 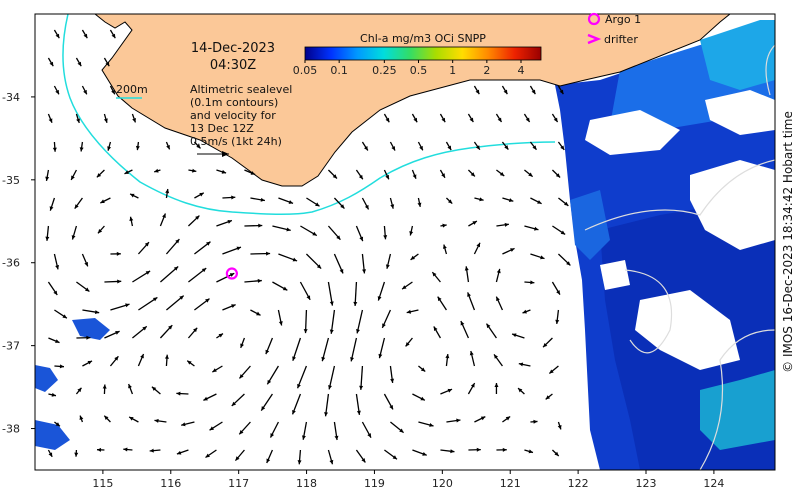 I want to click on y-axis-ticks: -34 -35 -36 -37 -38, so click(x=18, y=263).